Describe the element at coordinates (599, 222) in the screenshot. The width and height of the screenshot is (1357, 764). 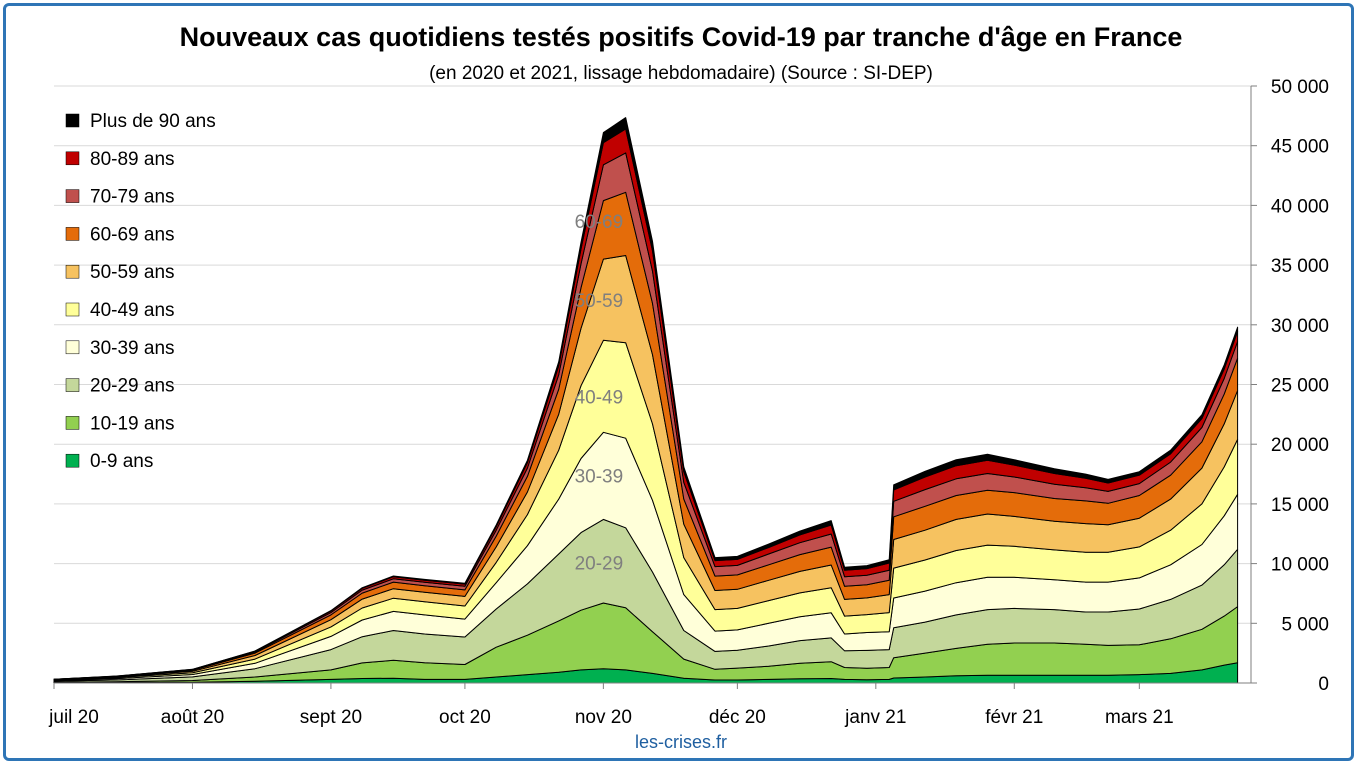
I see `band-label-0: 60-69` at that location.